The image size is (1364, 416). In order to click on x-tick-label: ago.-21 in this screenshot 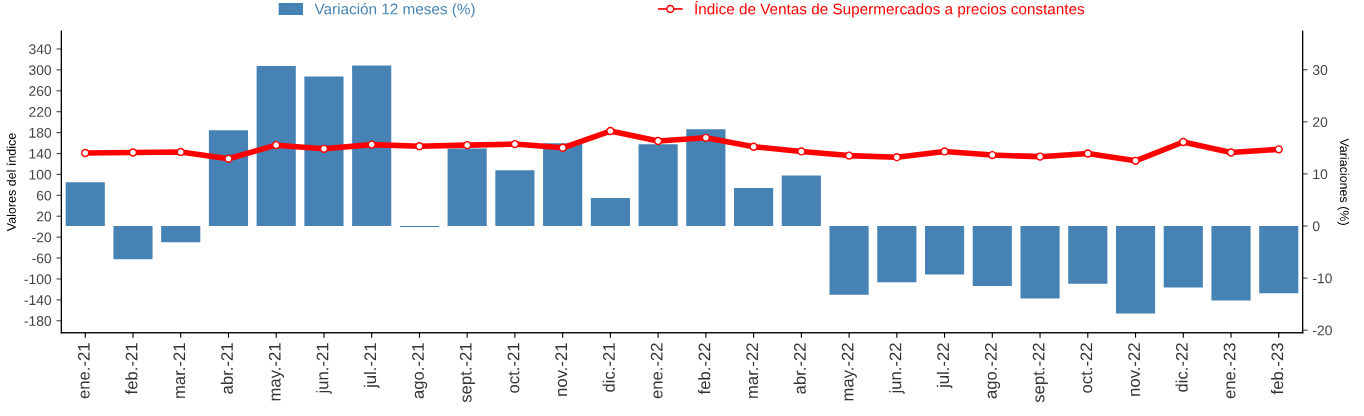, I will do `click(420, 371)`.